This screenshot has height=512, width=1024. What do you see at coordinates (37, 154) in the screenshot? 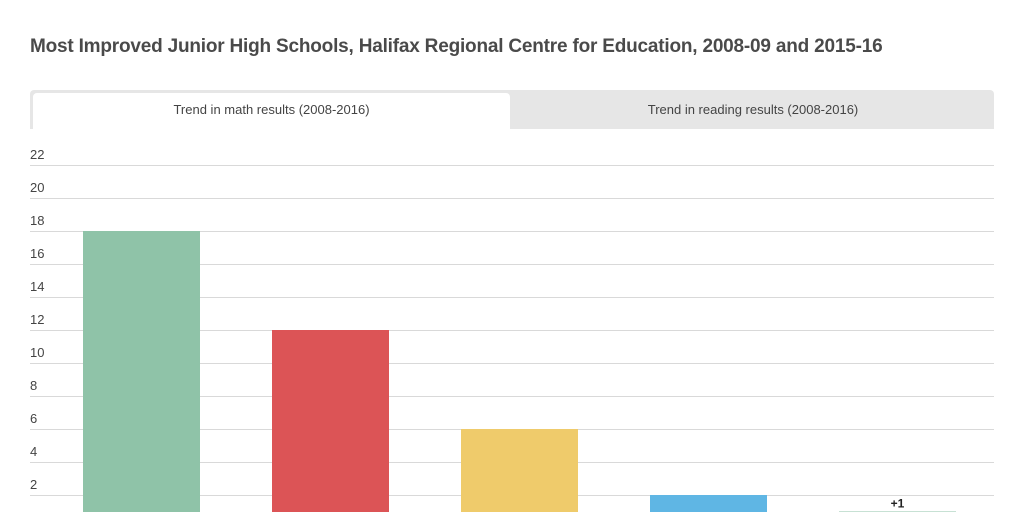
I see `y-tick-label: 22` at bounding box center [37, 154].